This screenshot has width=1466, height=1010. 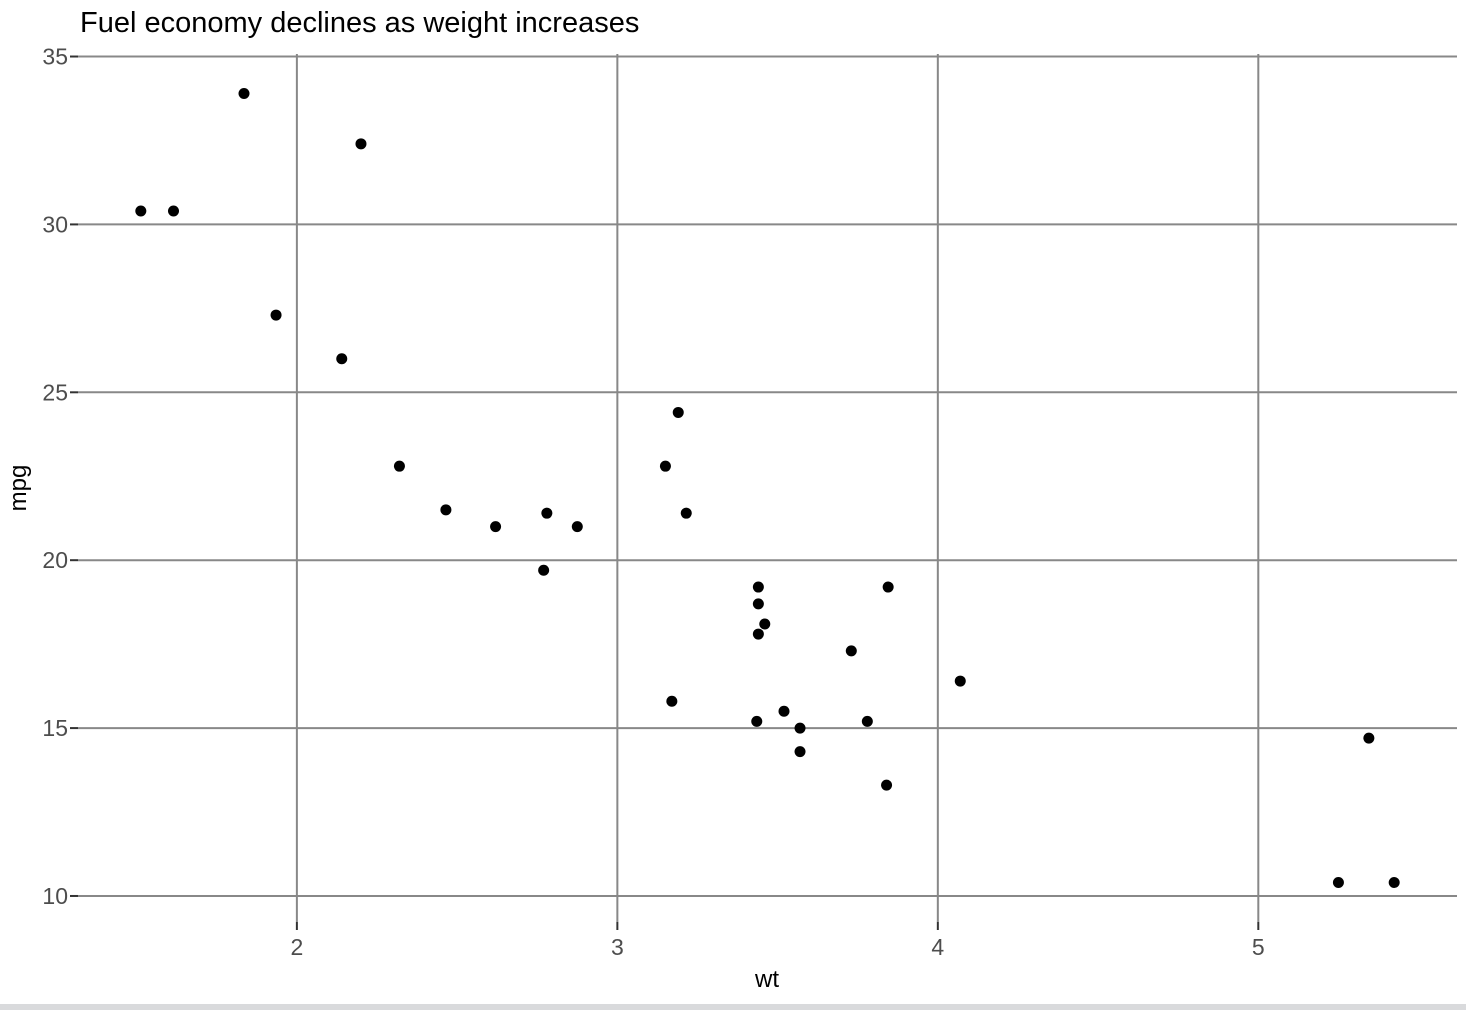 What do you see at coordinates (296, 947) in the screenshot?
I see `x-axis-tick-label: 2` at bounding box center [296, 947].